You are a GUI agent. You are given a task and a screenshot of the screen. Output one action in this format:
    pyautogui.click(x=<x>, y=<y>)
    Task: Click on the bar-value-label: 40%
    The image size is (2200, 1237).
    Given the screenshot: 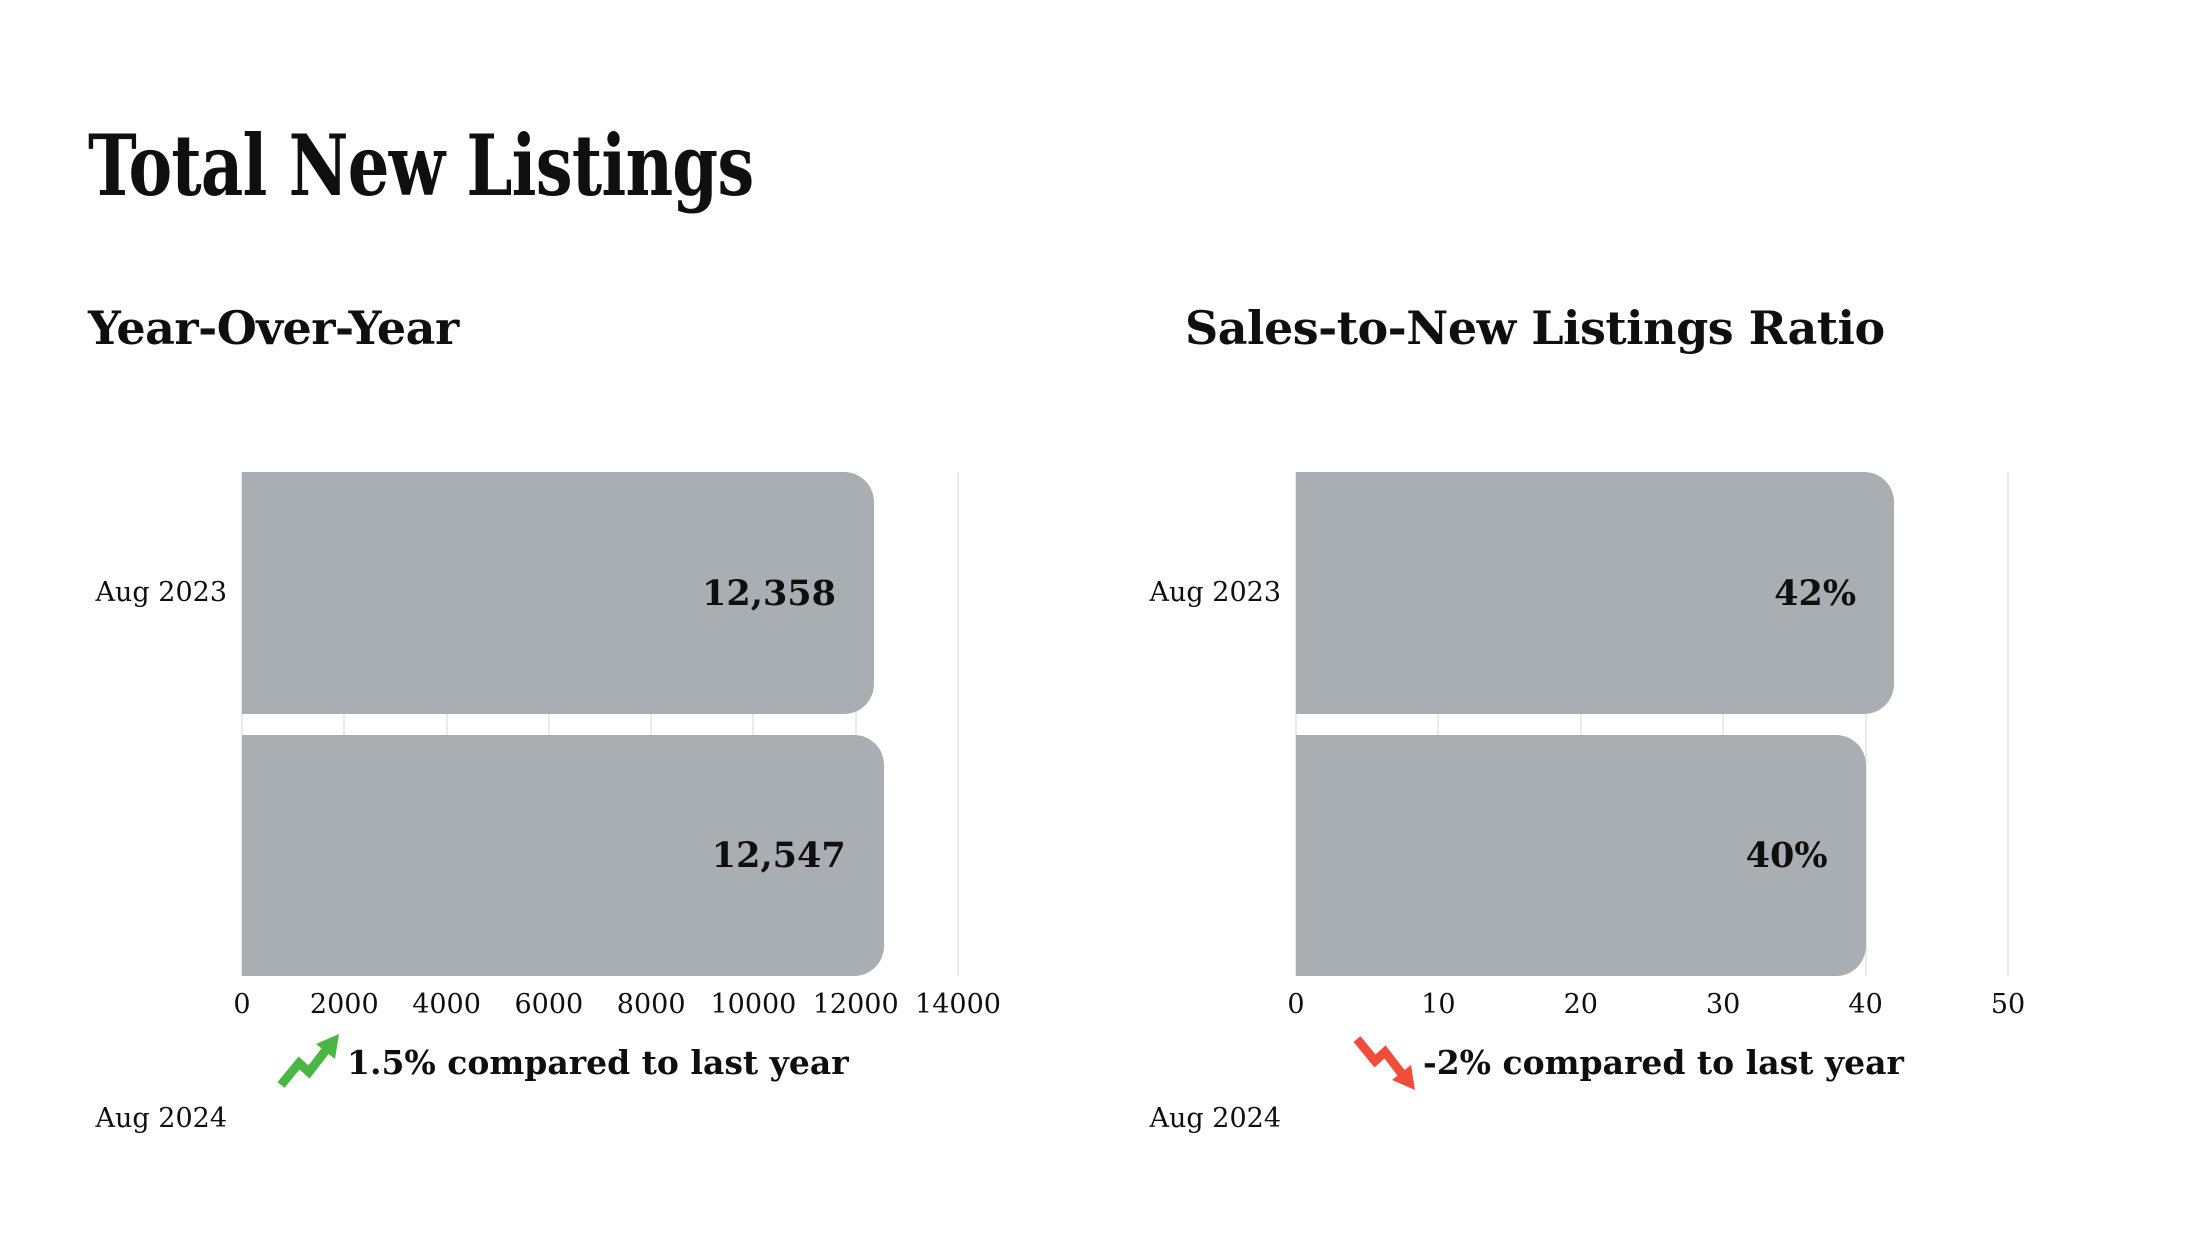 What is the action you would take?
    pyautogui.click(x=1786, y=855)
    